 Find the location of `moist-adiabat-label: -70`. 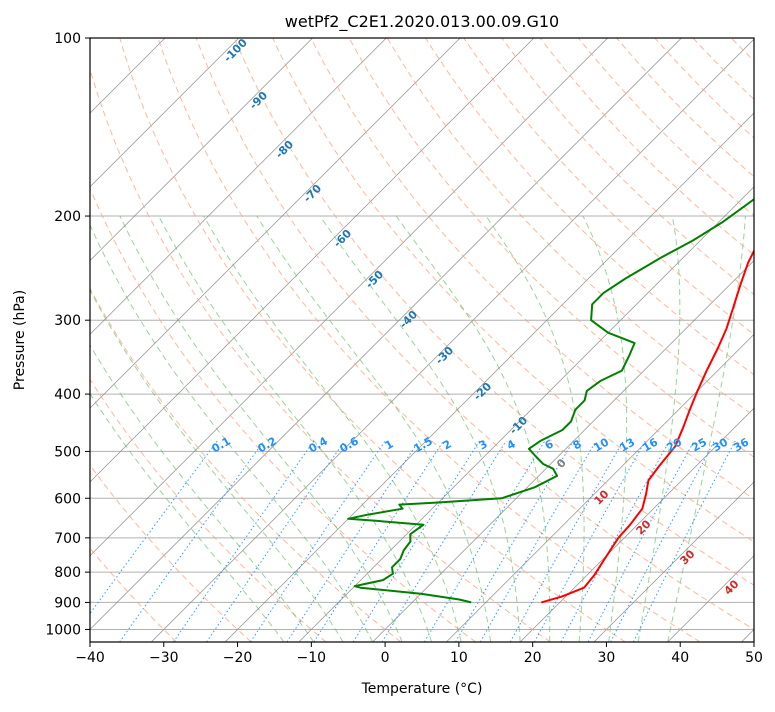

moist-adiabat-label: -70 is located at coordinates (312, 193).